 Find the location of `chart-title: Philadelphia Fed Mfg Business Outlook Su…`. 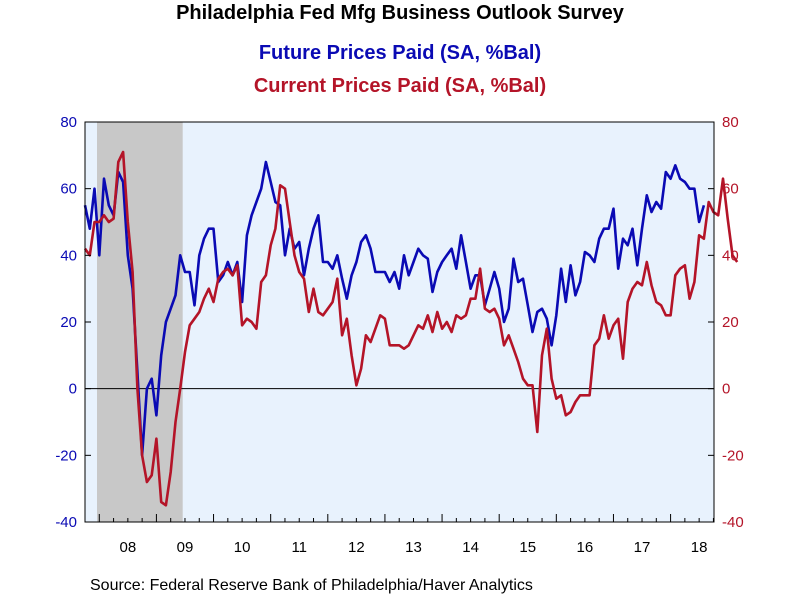

chart-title: Philadelphia Fed Mfg Business Outlook Su… is located at coordinates (400, 13).